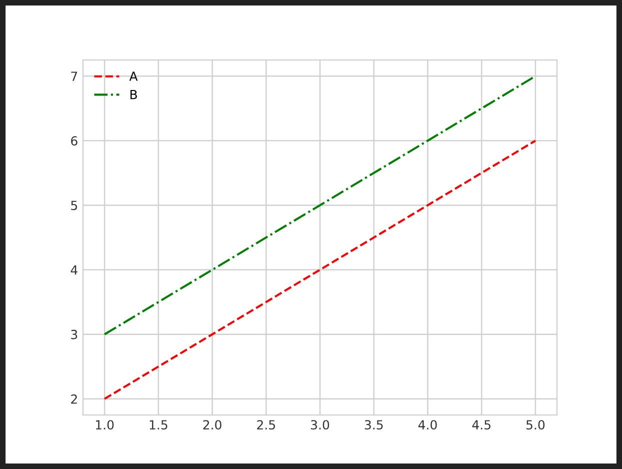 This screenshot has height=469, width=622. Describe the element at coordinates (212, 425) in the screenshot. I see `x-tick-label: 2.0` at that location.